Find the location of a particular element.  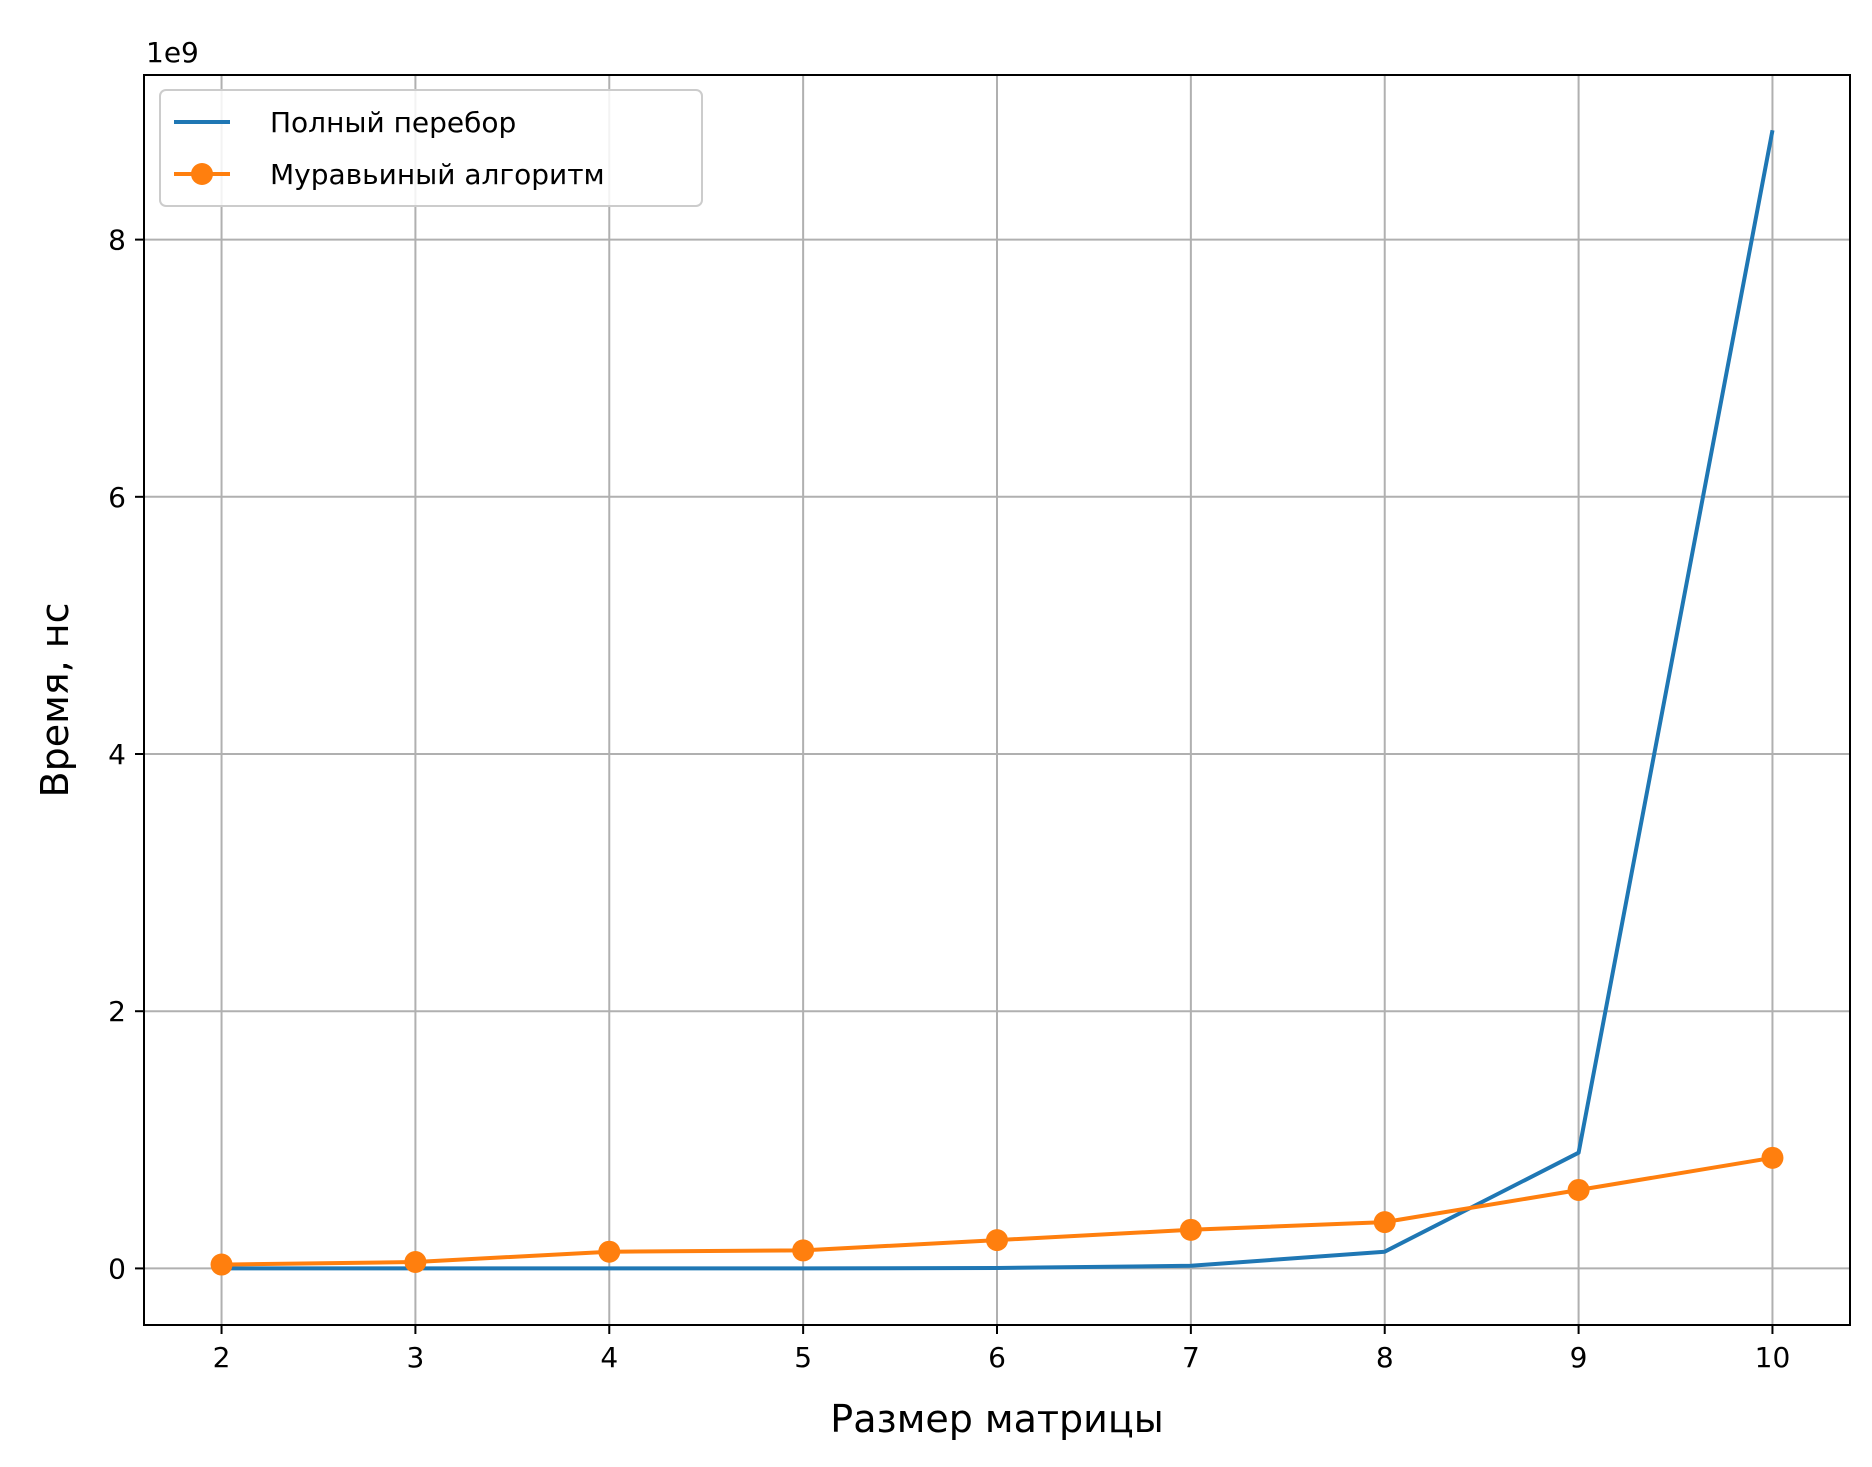

legend-box is located at coordinates (431, 148).